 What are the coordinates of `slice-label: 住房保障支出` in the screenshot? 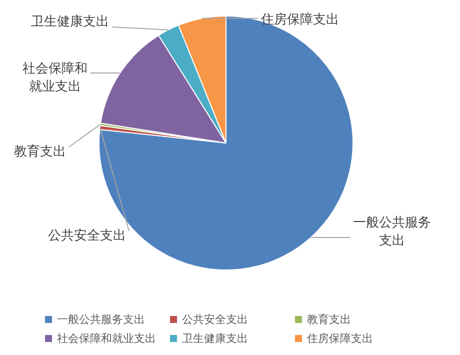 It's located at (299, 19).